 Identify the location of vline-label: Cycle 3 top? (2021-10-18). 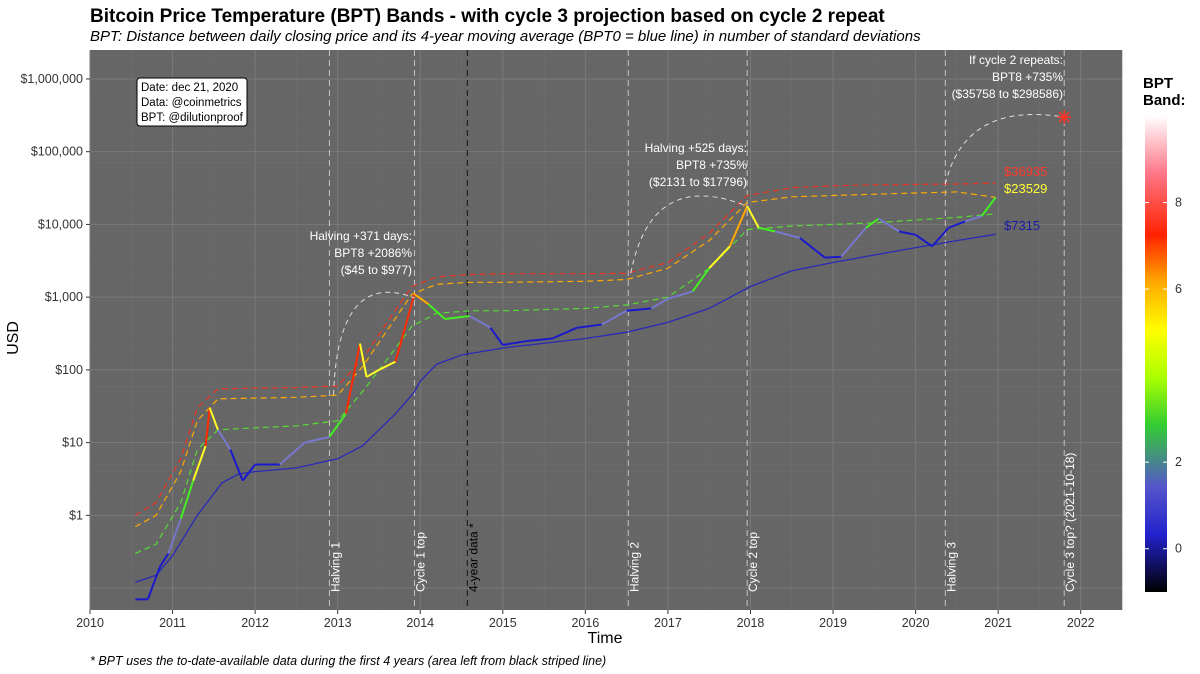
(1070, 522).